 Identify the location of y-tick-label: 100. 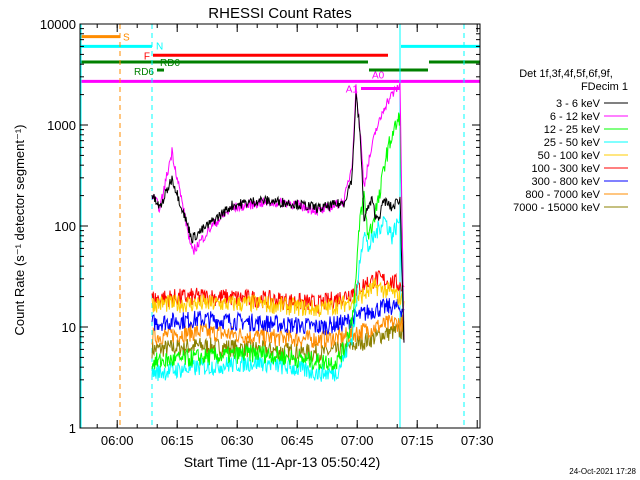
(65, 226).